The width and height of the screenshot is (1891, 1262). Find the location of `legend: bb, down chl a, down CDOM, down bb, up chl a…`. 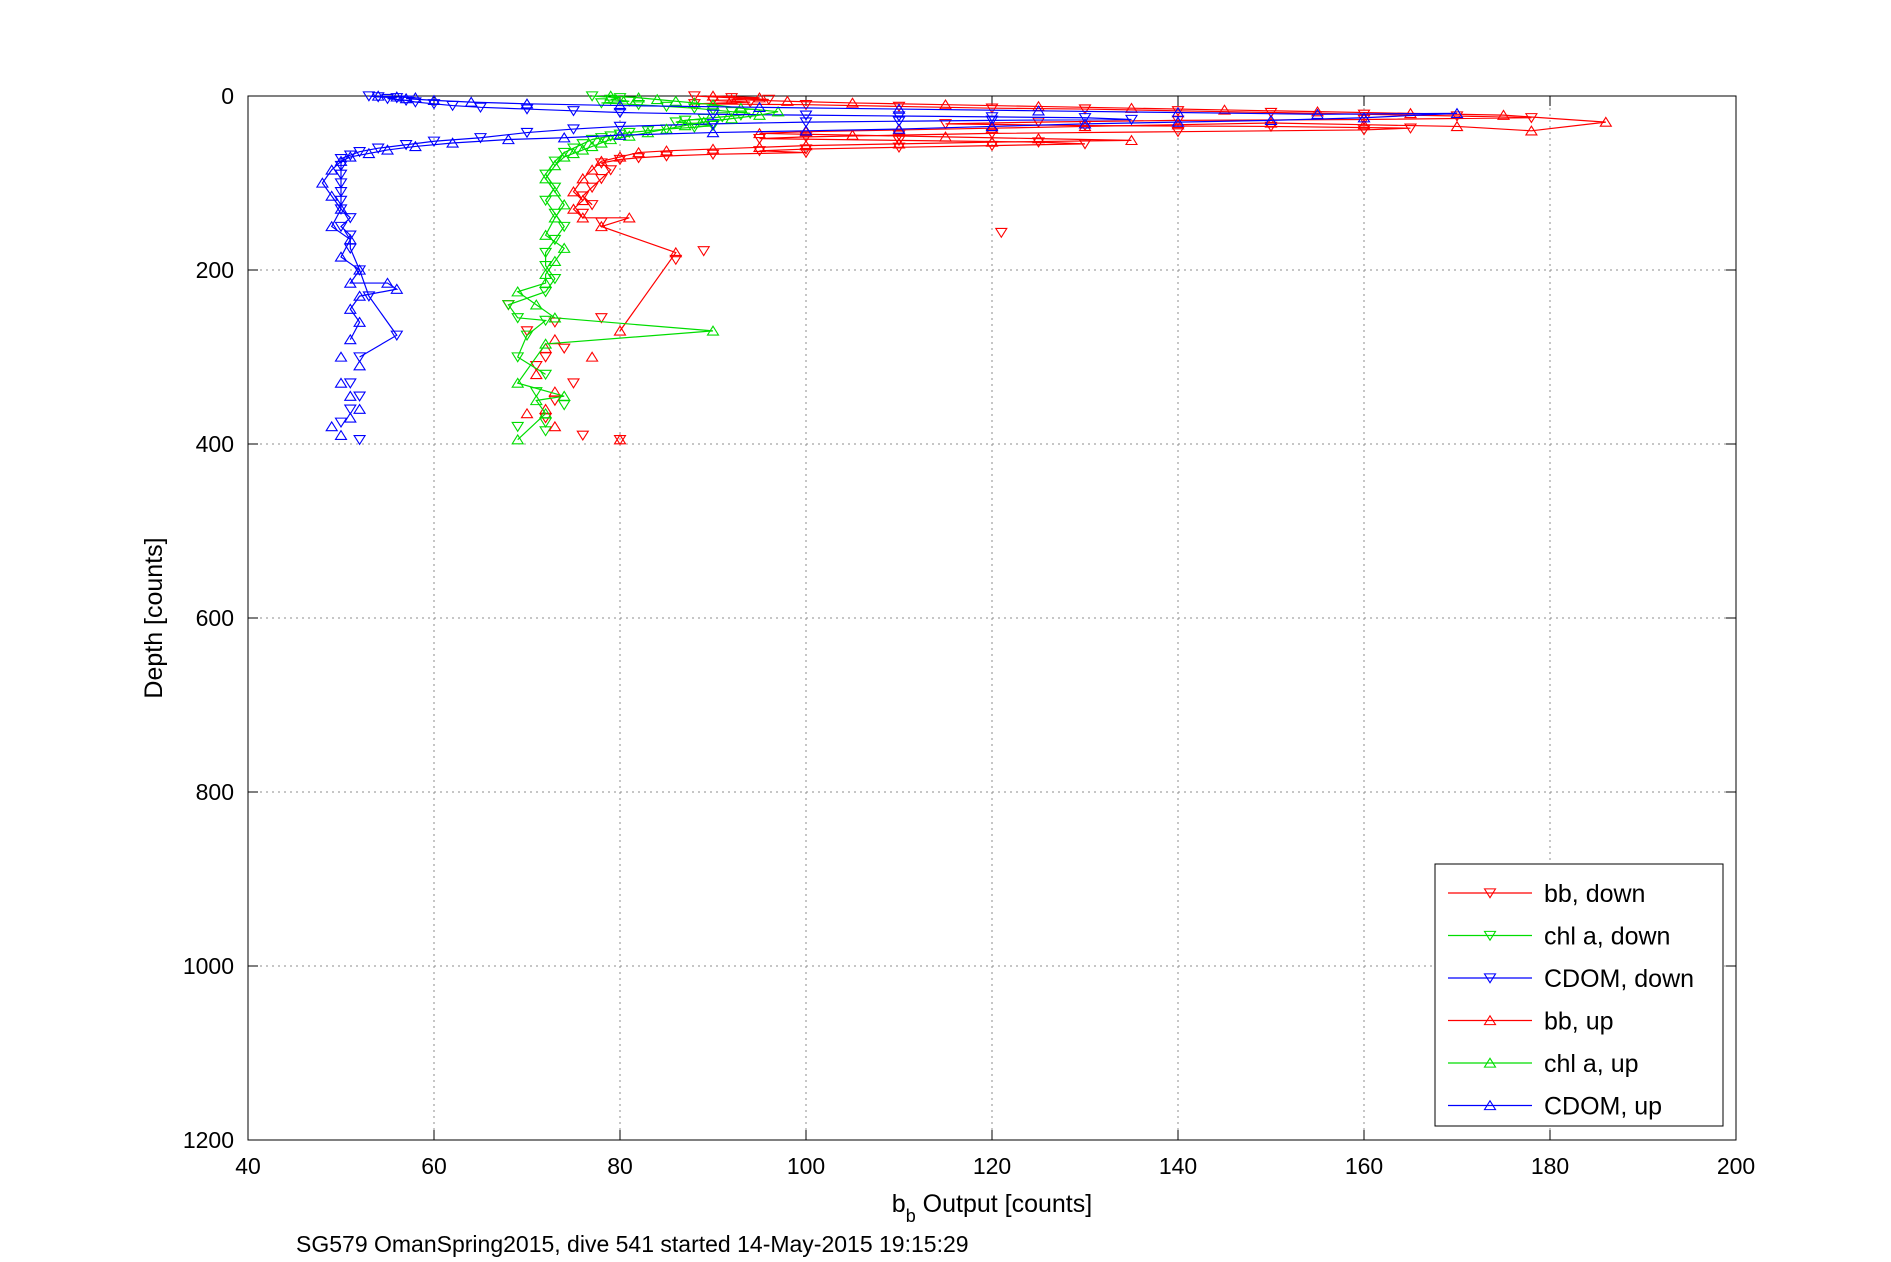

legend: bb, down chl a, down CDOM, down bb, up chl a… is located at coordinates (1579, 995).